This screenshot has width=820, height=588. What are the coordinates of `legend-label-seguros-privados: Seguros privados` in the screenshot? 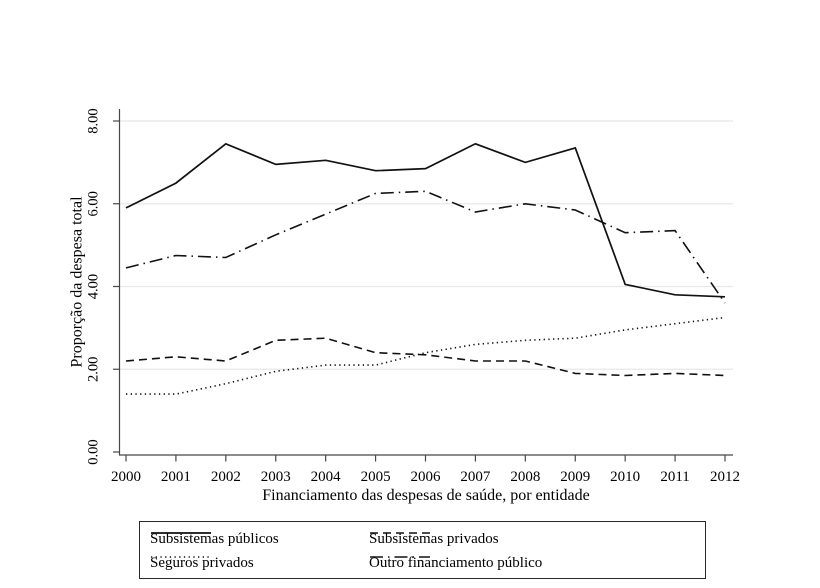 It's located at (202, 563).